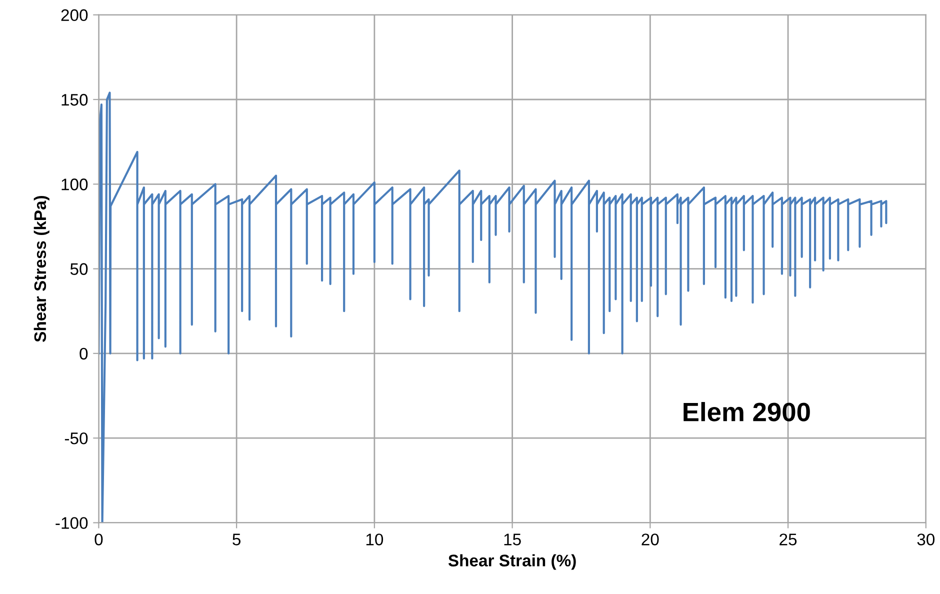 The width and height of the screenshot is (940, 594). I want to click on x-axis-title: Shear Strain (%), so click(512, 562).